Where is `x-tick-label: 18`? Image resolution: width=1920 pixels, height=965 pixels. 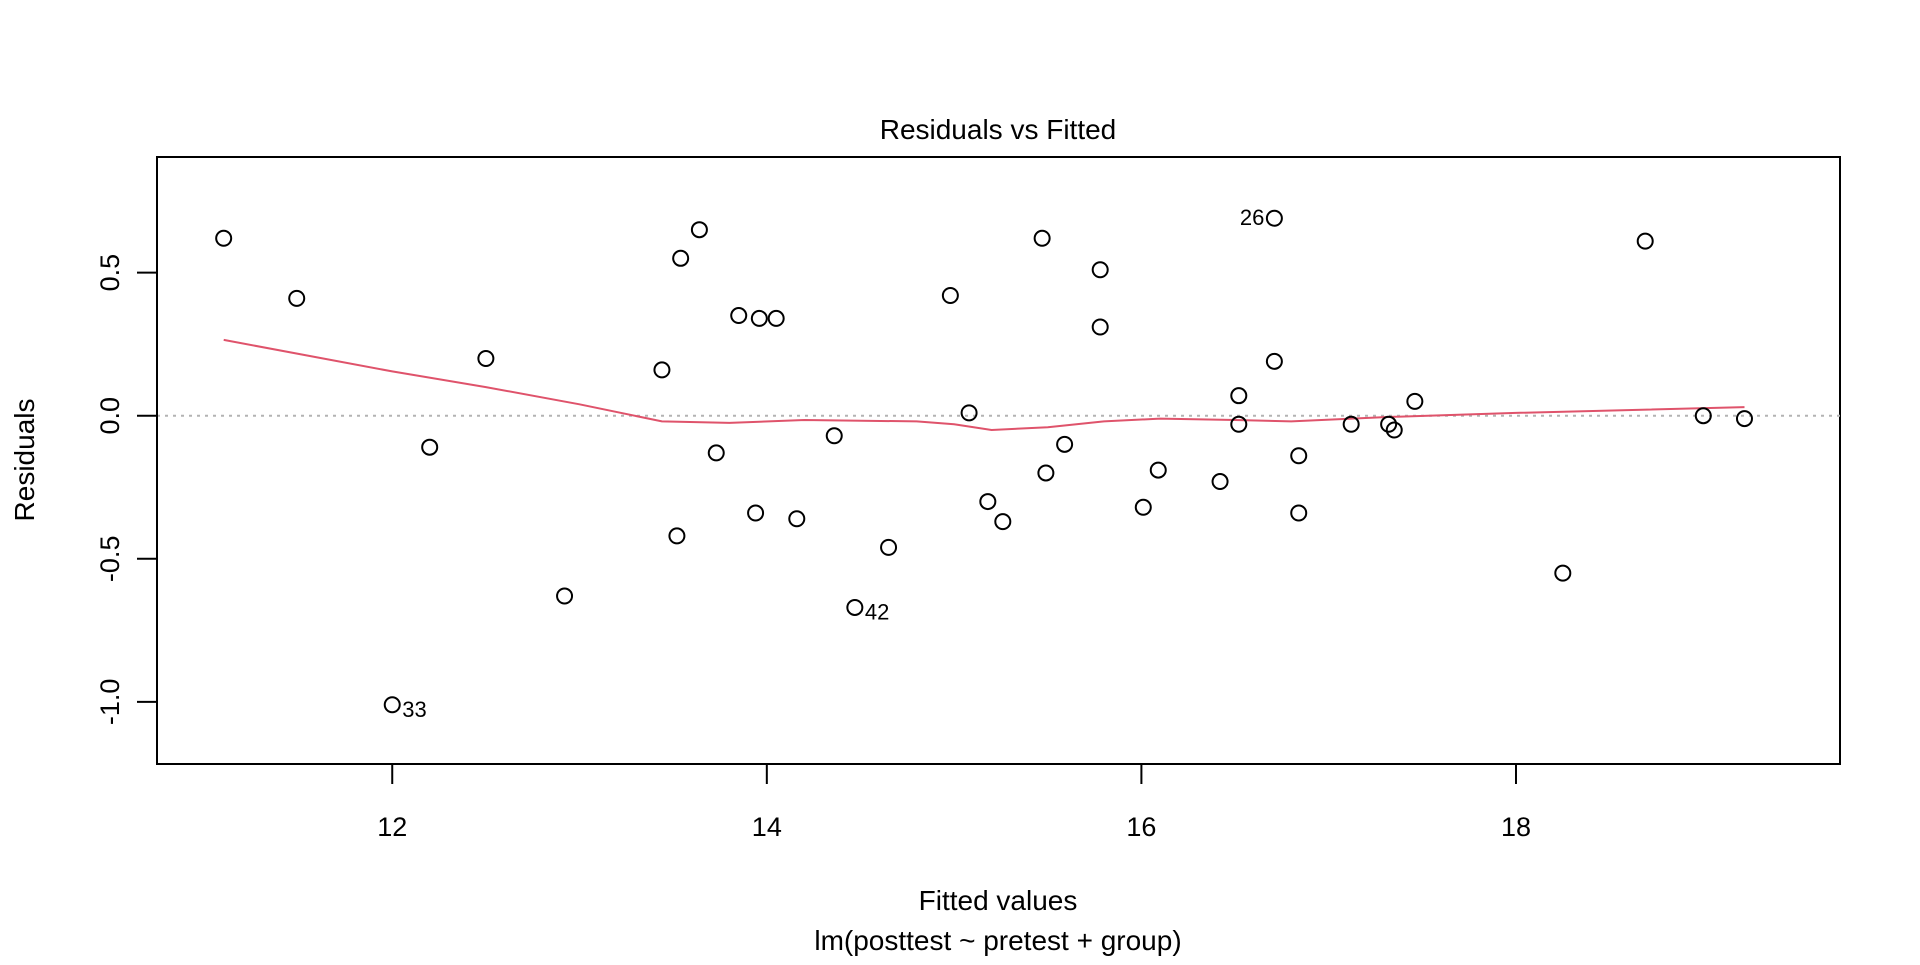
x-tick-label: 18 is located at coordinates (1516, 827).